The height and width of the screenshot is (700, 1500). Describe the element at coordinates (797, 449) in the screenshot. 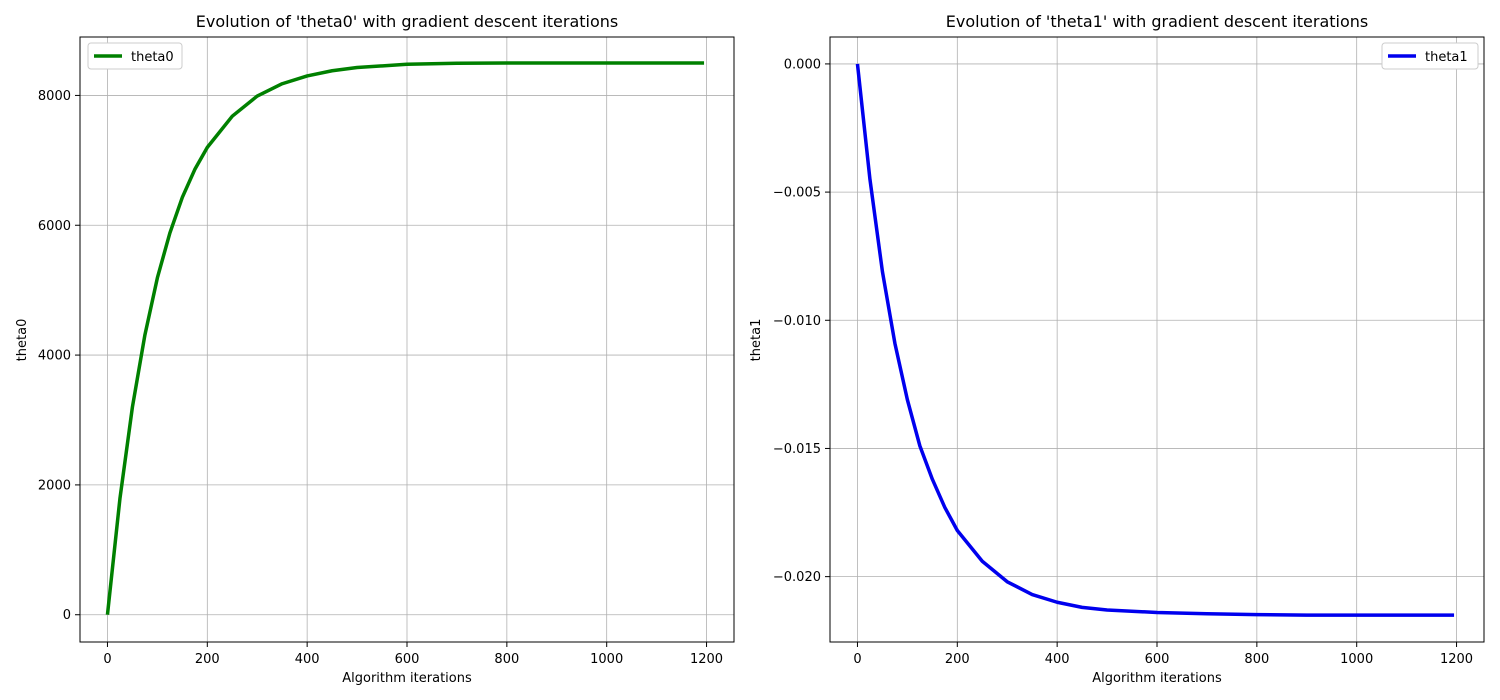

I see `y-tick-label: −0.015` at that location.